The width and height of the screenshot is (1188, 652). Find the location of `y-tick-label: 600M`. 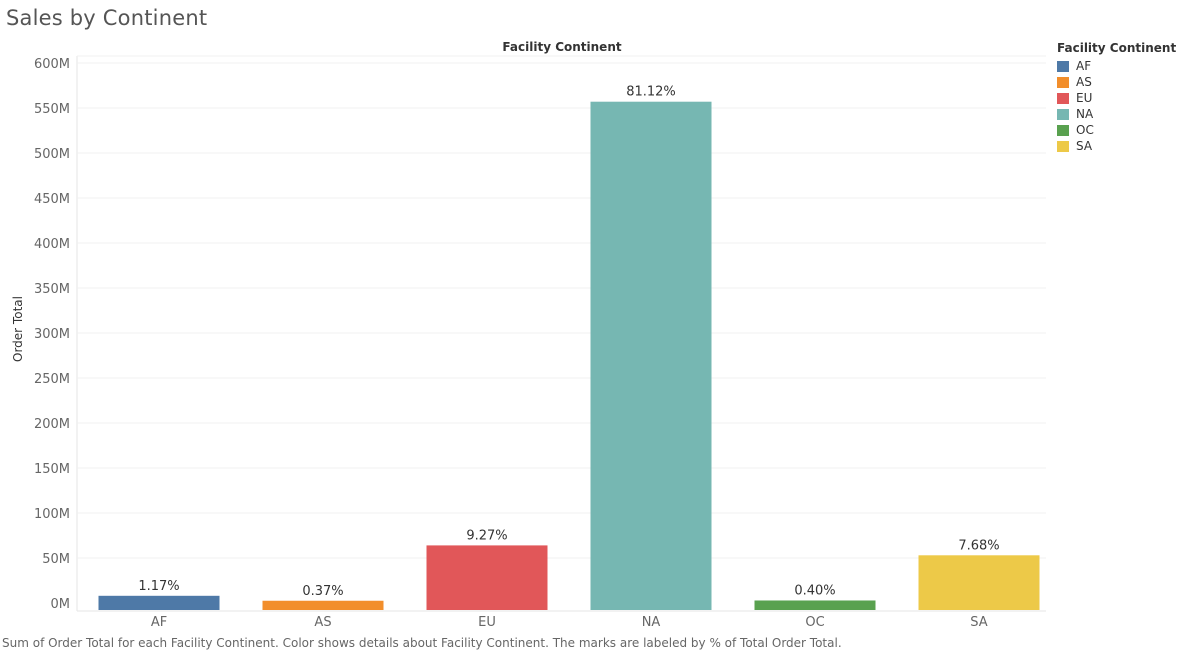

y-tick-label: 600M is located at coordinates (52, 64).